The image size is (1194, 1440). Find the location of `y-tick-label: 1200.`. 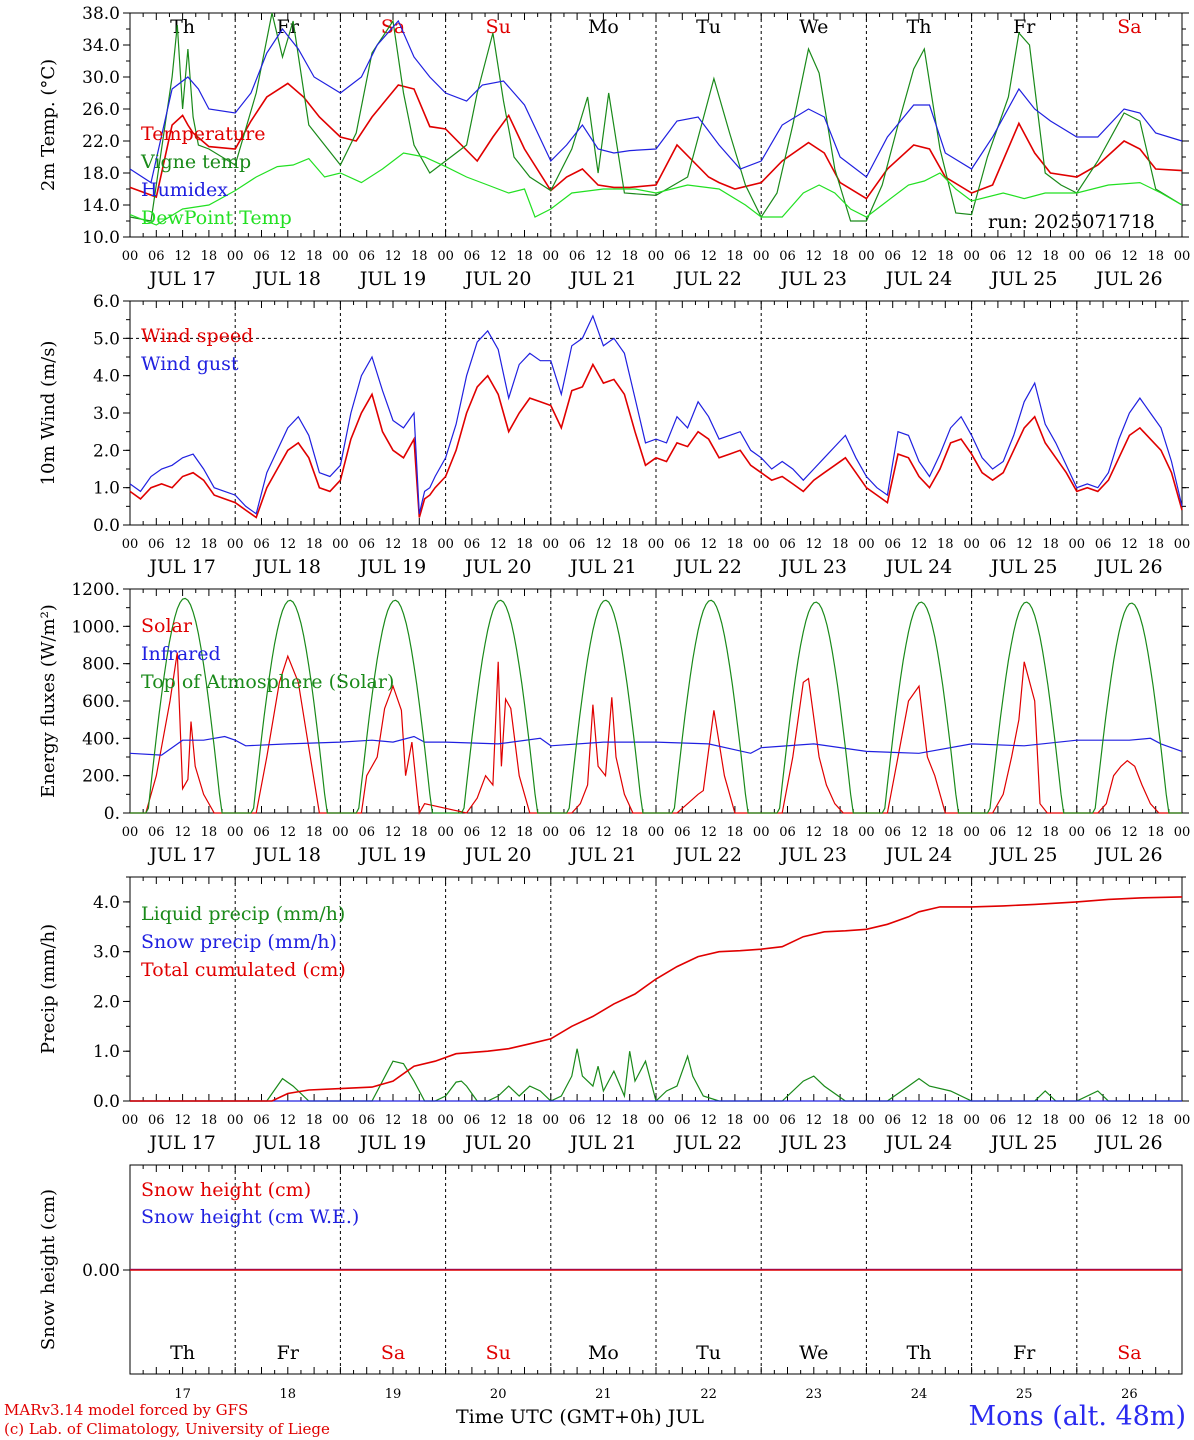

y-tick-label: 1200. is located at coordinates (95, 590).